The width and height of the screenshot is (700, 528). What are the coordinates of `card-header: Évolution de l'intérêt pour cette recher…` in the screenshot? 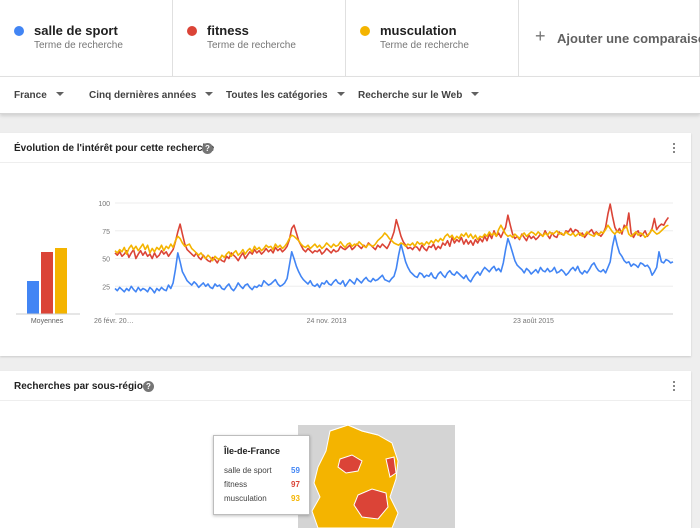 It's located at (345, 148).